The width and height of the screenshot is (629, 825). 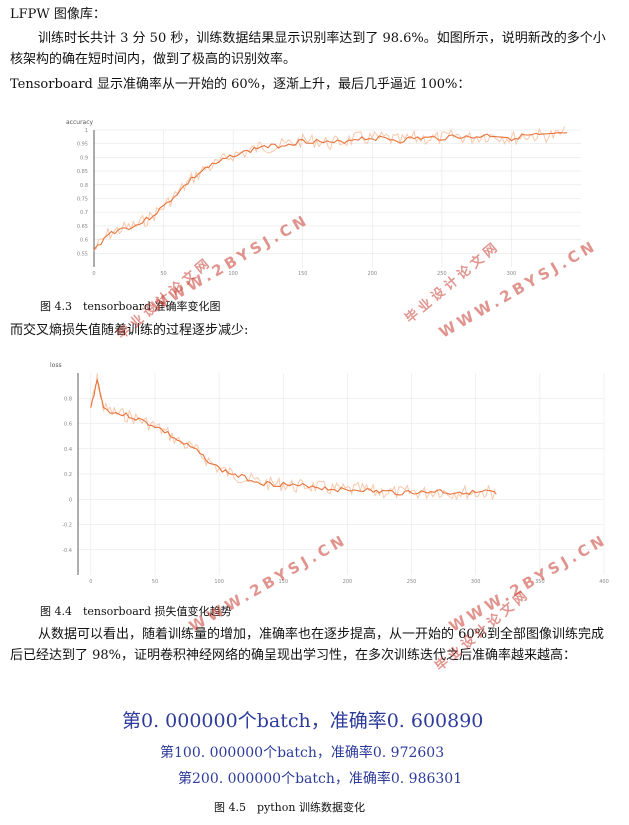 What do you see at coordinates (67, 551) in the screenshot?
I see `y-tick-label: -0.4` at bounding box center [67, 551].